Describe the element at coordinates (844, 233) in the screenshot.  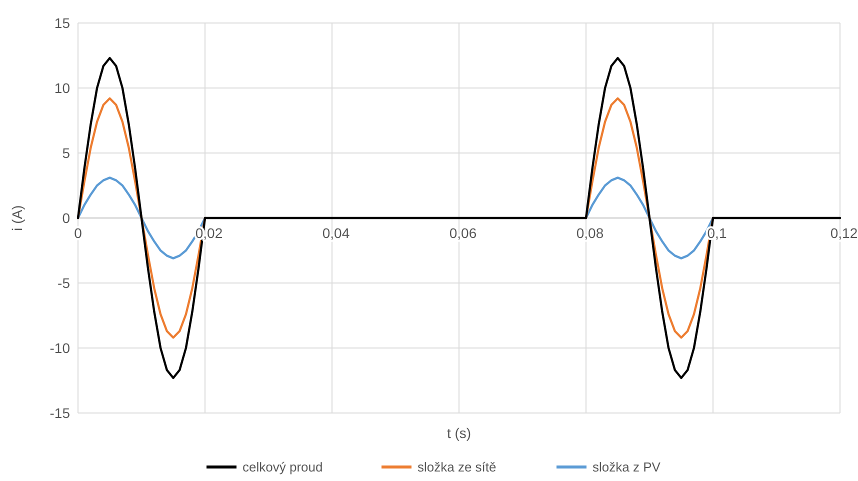
I see `x-tick-label: 0,12` at that location.